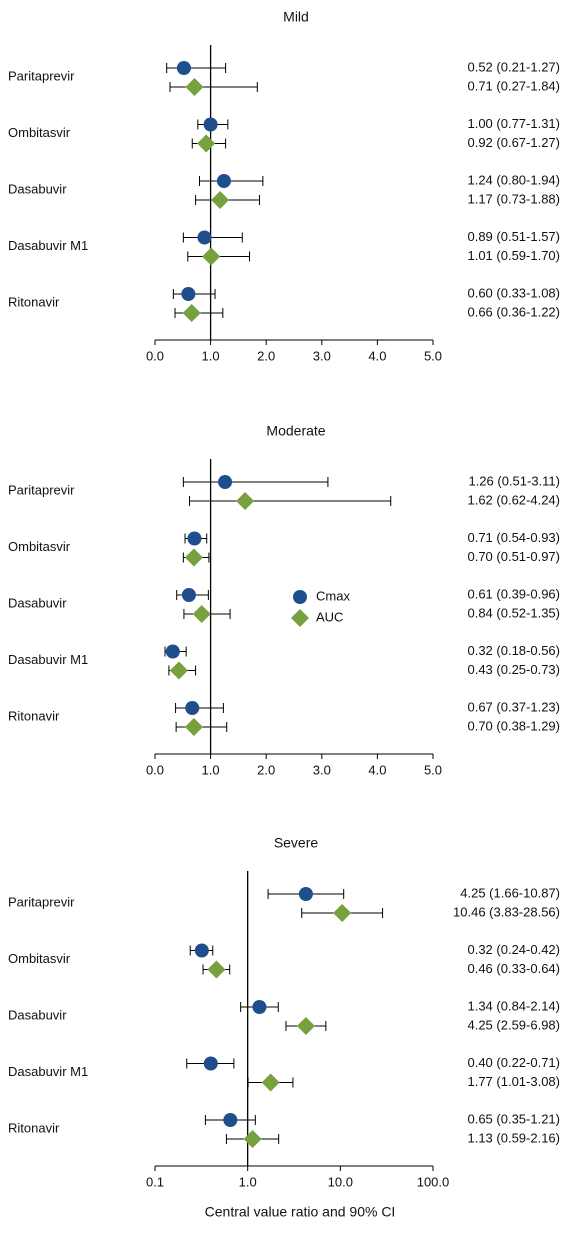  I want to click on value-label: 0.92 (0.67-1.27), so click(513, 142).